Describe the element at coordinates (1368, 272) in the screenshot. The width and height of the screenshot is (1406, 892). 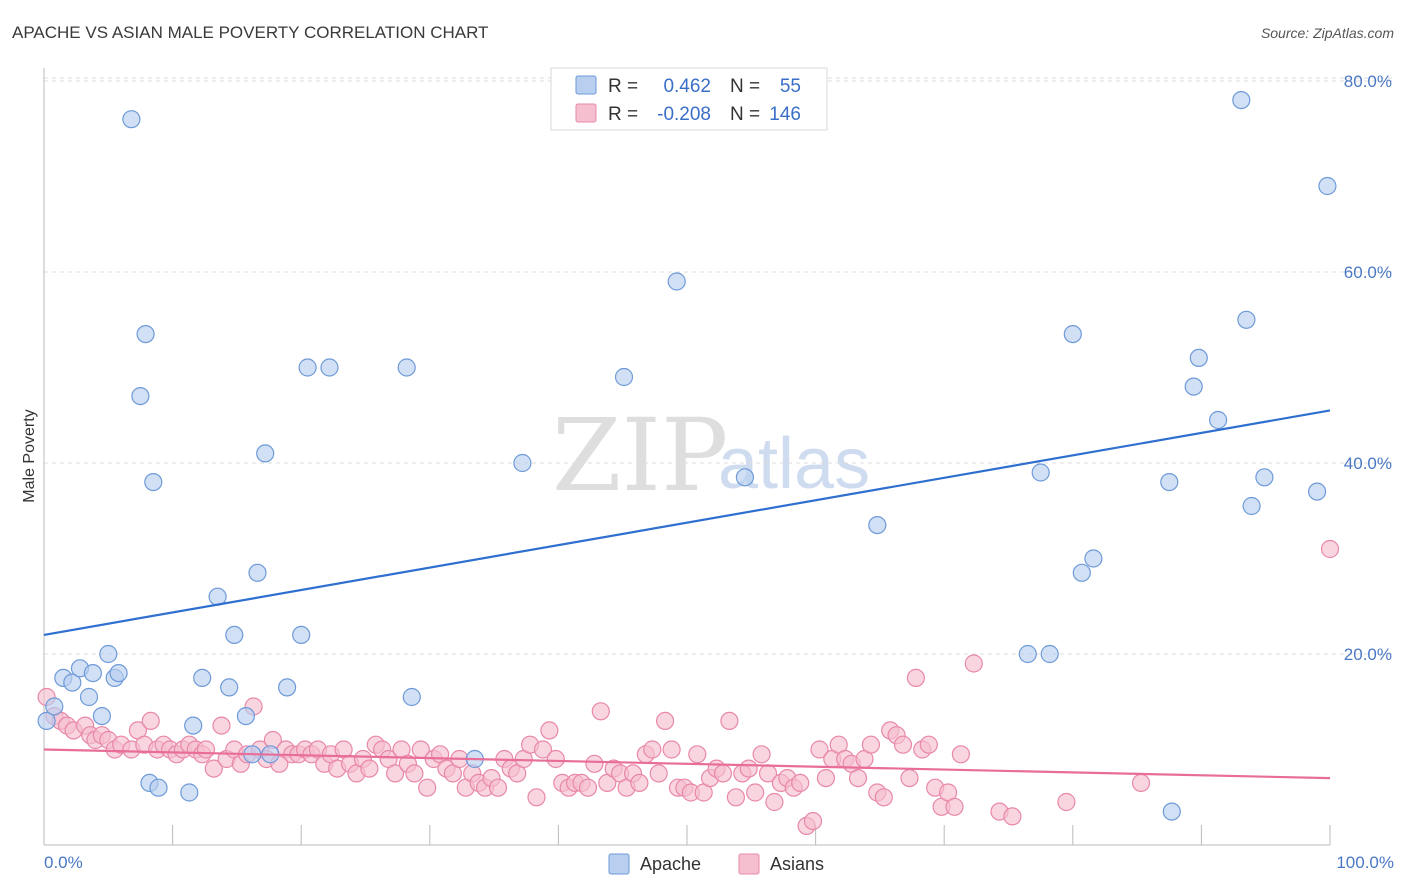
I see `y-tick-label: 60.0%` at that location.